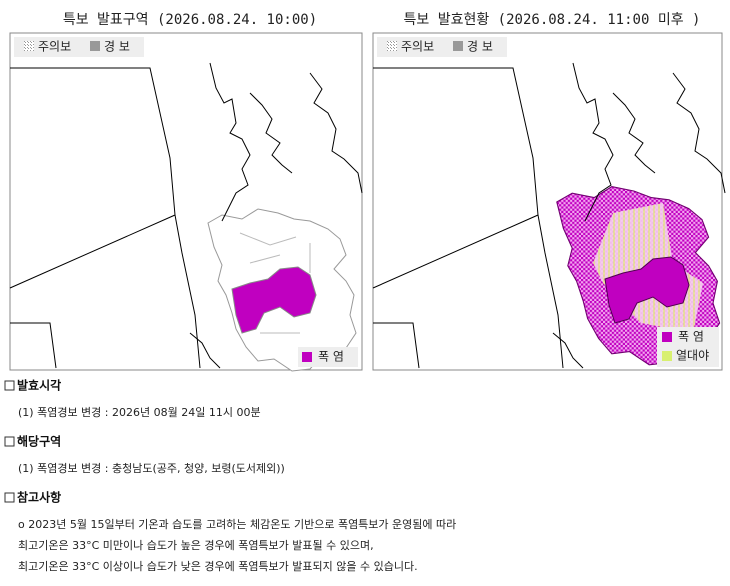 The width and height of the screenshot is (730, 586). I want to click on legend-text: 열대야, so click(692, 356).